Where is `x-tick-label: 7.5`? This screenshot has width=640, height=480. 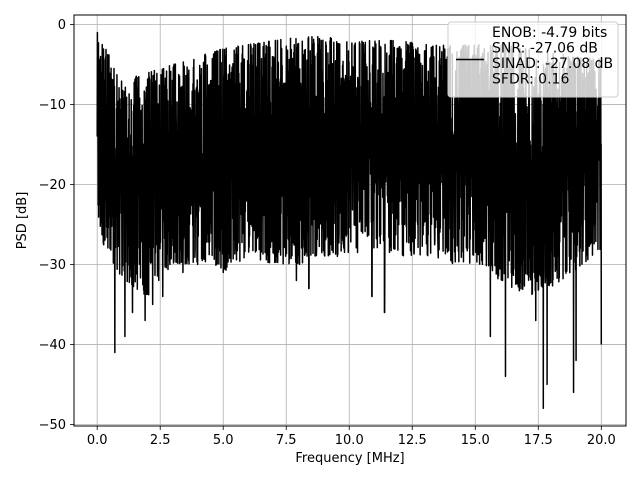
x-tick-label: 7.5 is located at coordinates (286, 440).